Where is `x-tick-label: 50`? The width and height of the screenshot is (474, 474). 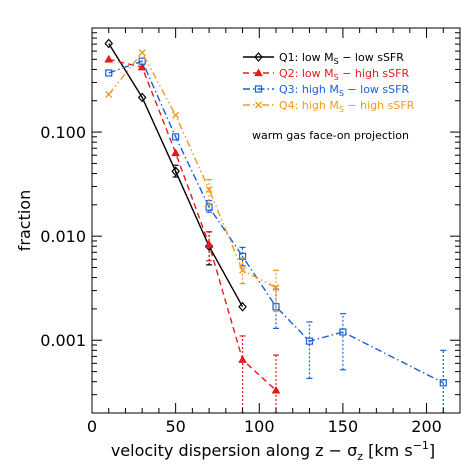 x-tick-label: 50 is located at coordinates (175, 426).